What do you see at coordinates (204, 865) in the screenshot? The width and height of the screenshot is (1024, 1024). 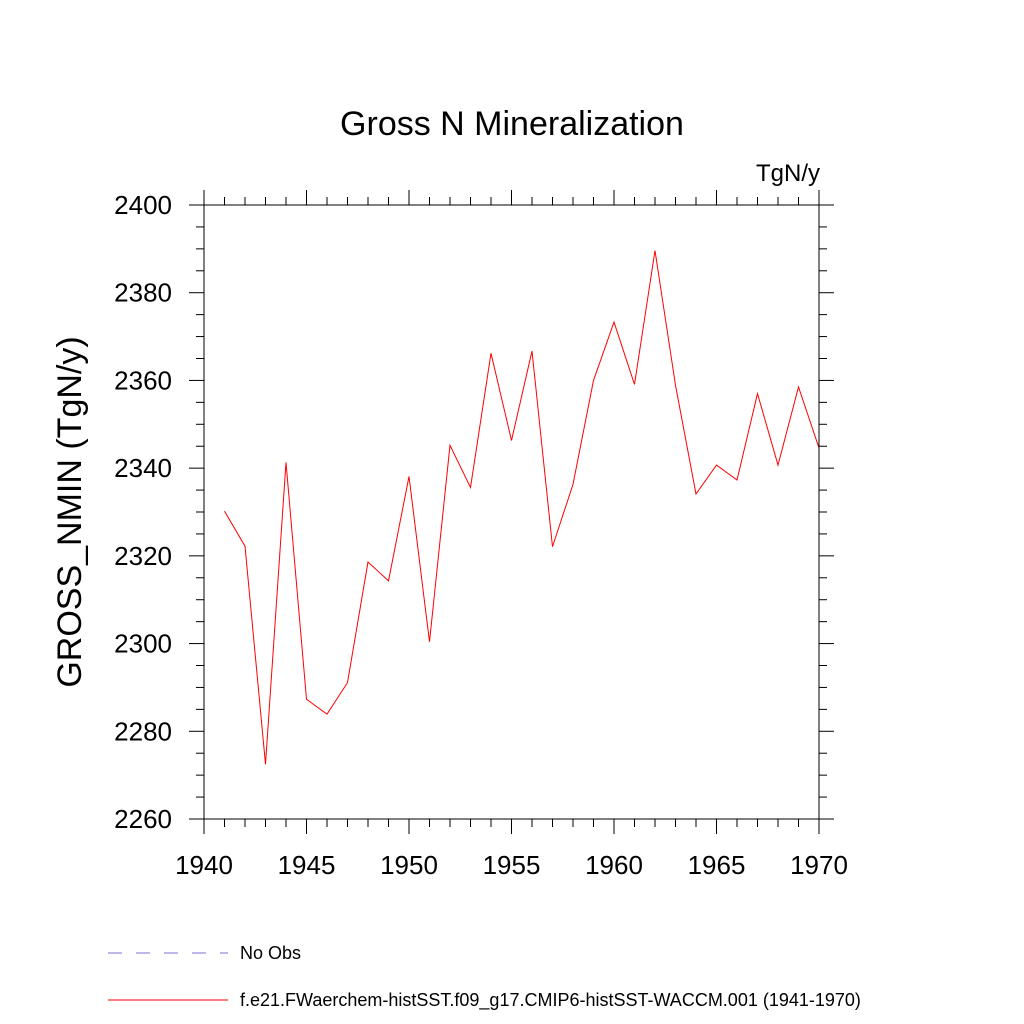 I see `x-tick-label: 1940` at bounding box center [204, 865].